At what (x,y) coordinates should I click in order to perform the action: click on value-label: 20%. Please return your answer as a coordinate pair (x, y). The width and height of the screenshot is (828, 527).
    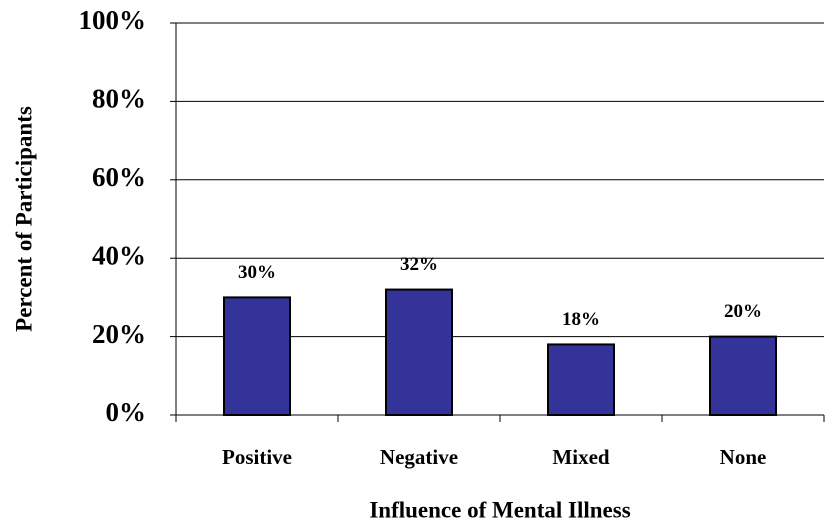
    Looking at the image, I should click on (743, 311).